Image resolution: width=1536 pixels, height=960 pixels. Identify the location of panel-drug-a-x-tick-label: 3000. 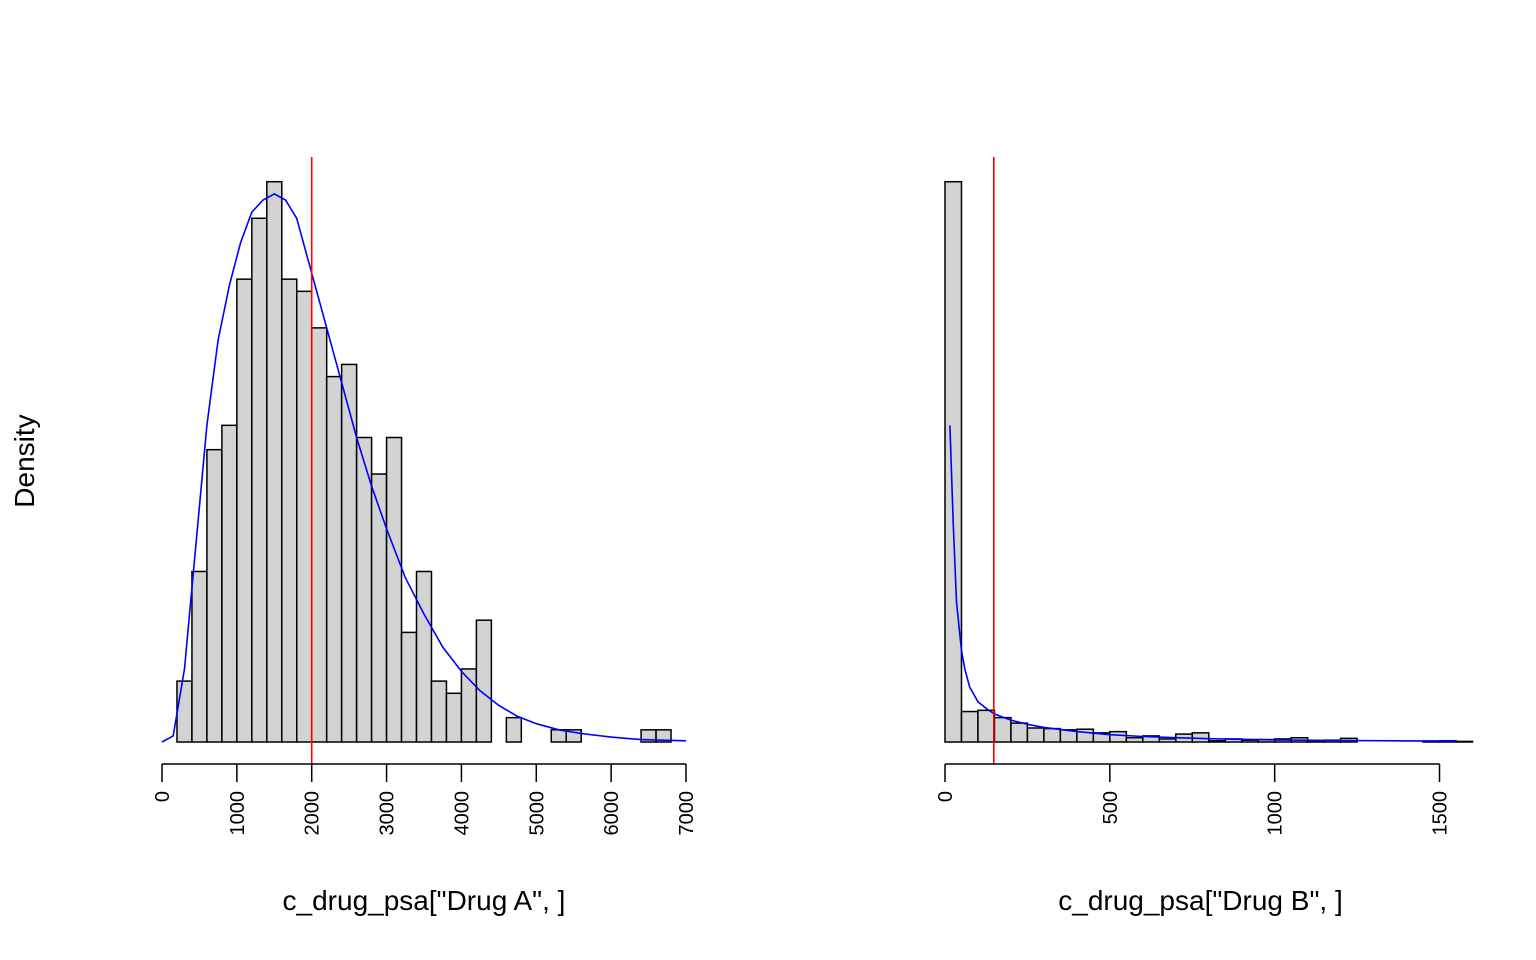
(388, 813).